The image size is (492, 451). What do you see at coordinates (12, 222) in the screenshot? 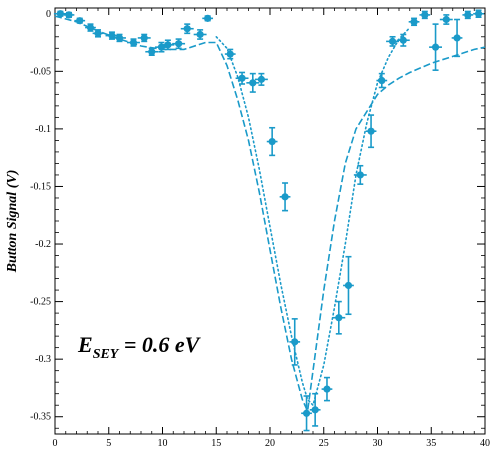
I see `y-axis-label: Button Signal (V)` at bounding box center [12, 222].